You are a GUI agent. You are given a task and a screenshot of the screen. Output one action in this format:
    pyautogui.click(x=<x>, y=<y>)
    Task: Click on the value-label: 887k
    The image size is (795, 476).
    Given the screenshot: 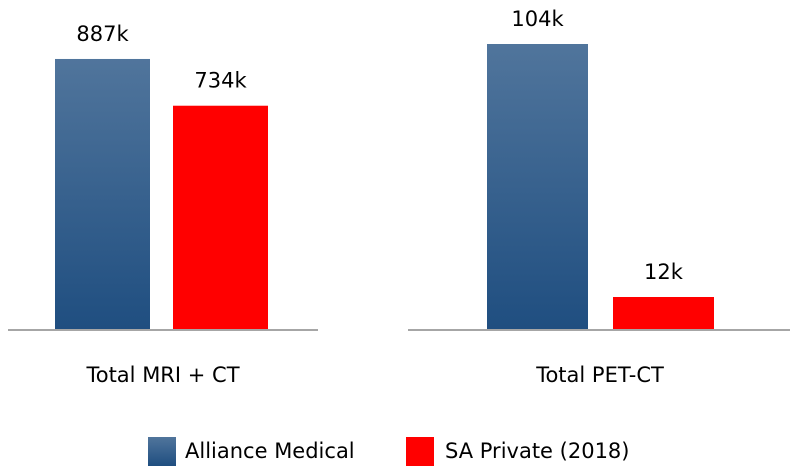 What is the action you would take?
    pyautogui.click(x=102, y=34)
    